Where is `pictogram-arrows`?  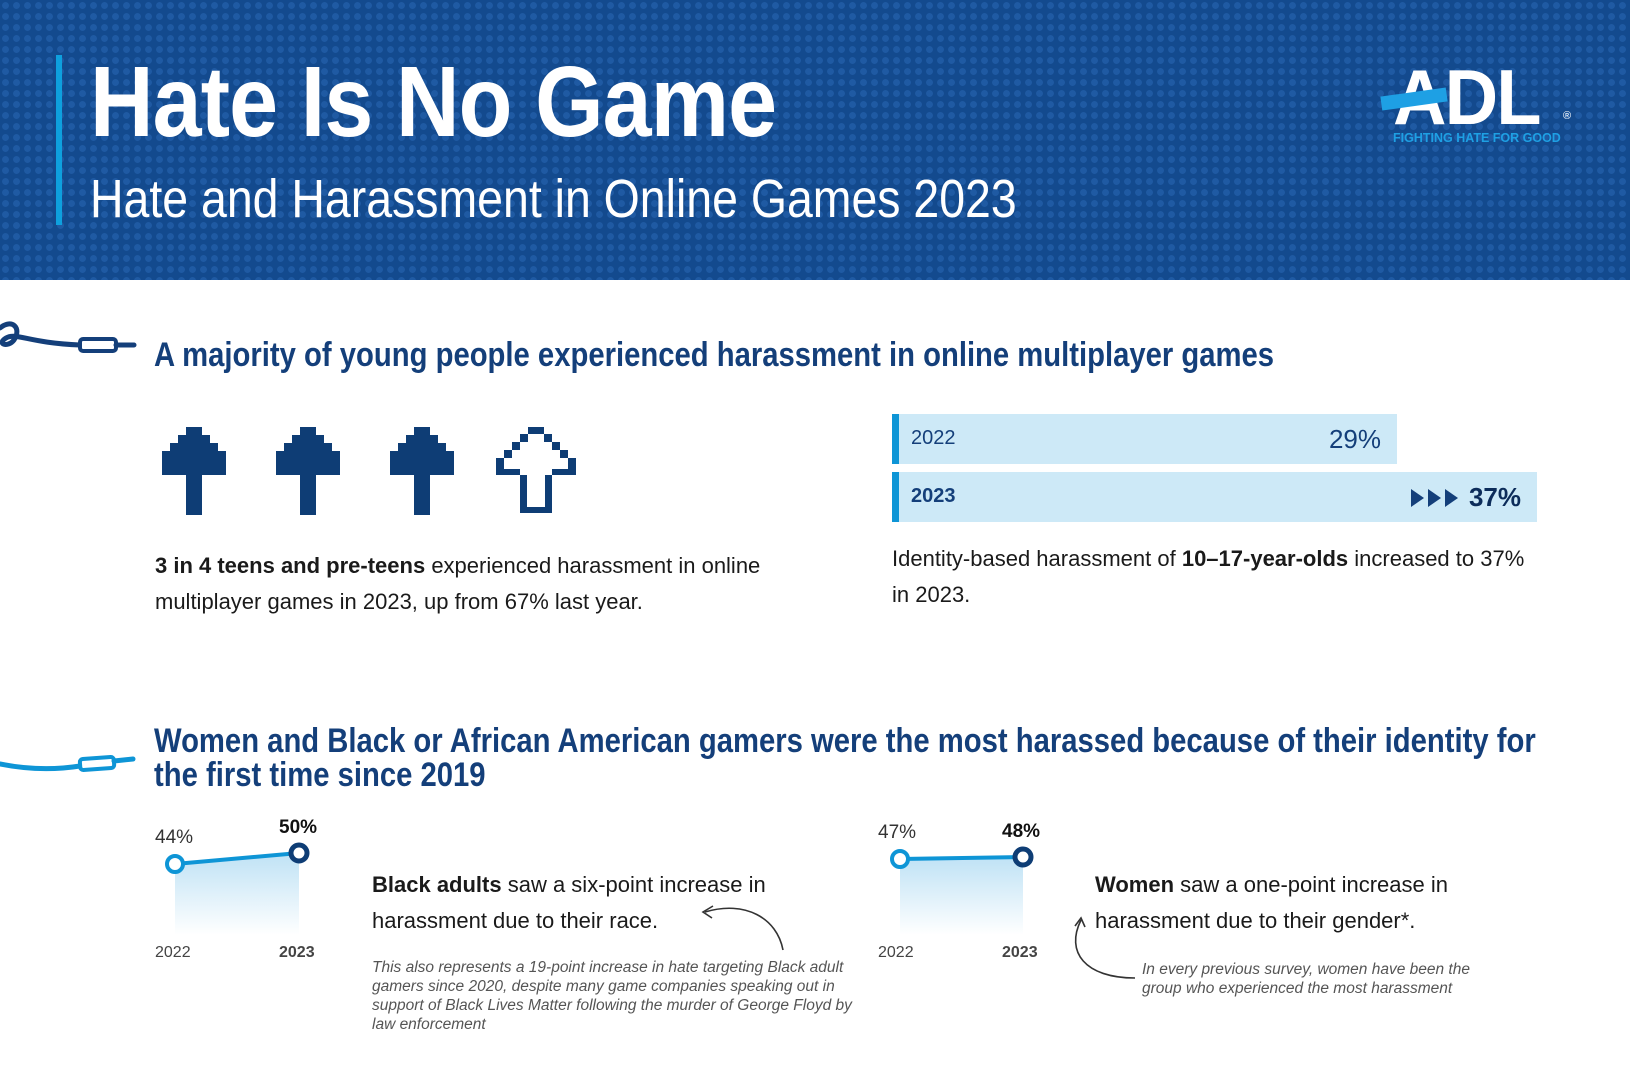
pictogram-arrows is located at coordinates (369, 471).